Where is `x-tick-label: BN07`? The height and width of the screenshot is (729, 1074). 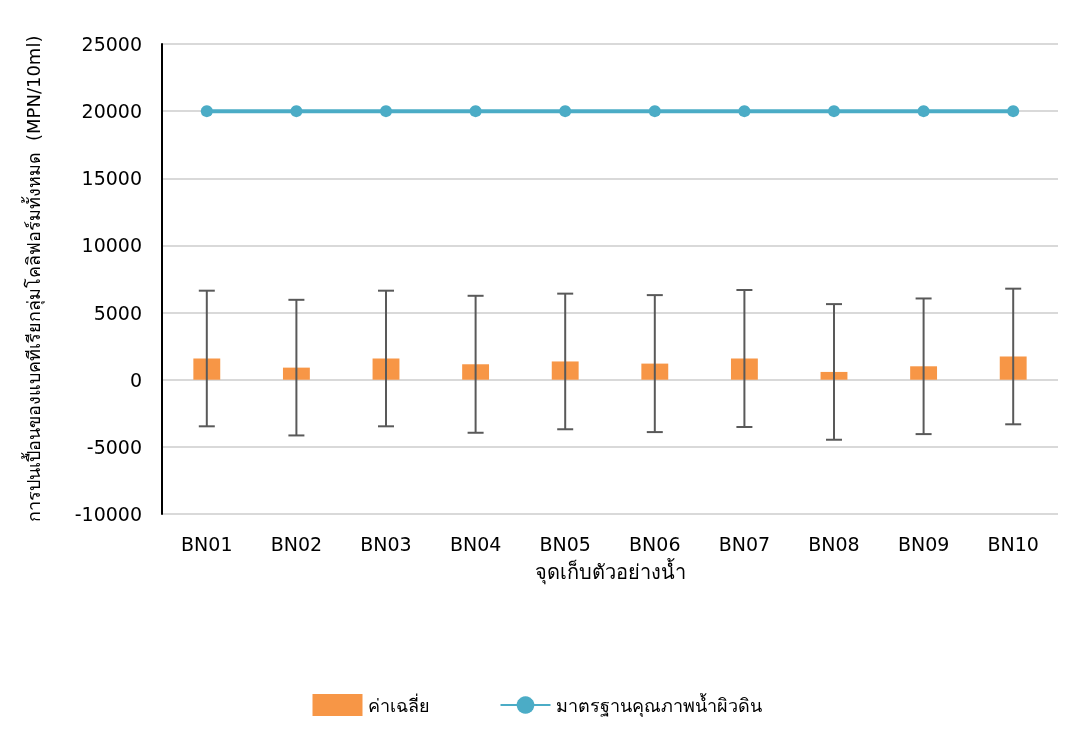 x-tick-label: BN07 is located at coordinates (744, 543).